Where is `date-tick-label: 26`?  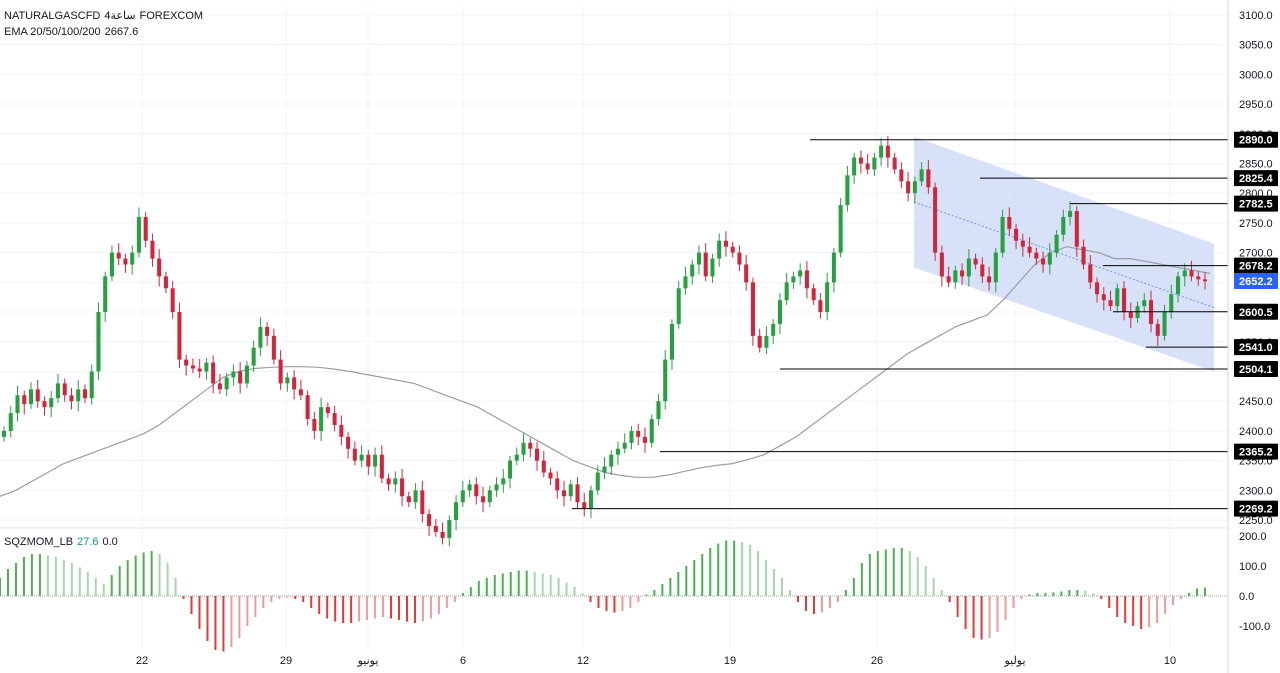
date-tick-label: 26 is located at coordinates (877, 661).